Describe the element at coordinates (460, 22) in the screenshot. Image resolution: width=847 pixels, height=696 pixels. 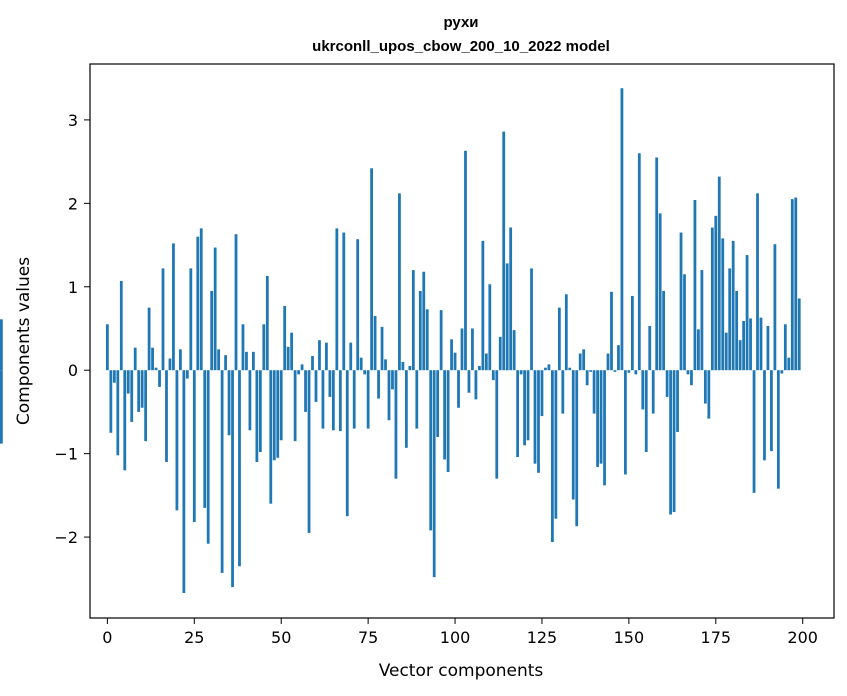
I see `chart-title-line-1: рухи` at that location.